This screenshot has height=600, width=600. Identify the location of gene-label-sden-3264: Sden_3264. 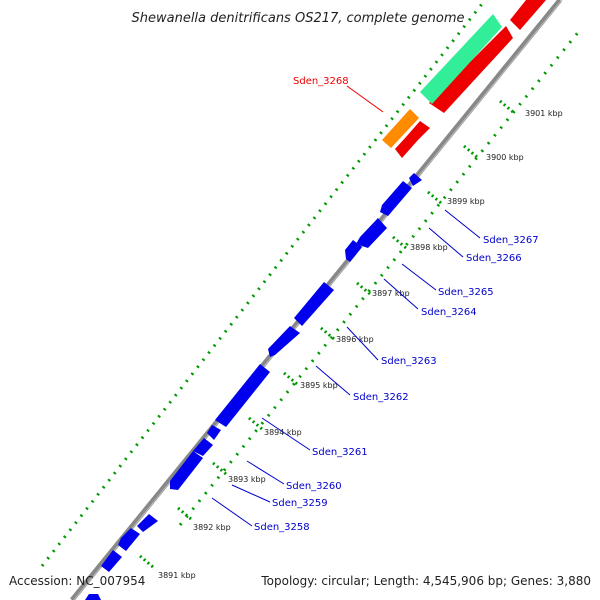
(449, 312).